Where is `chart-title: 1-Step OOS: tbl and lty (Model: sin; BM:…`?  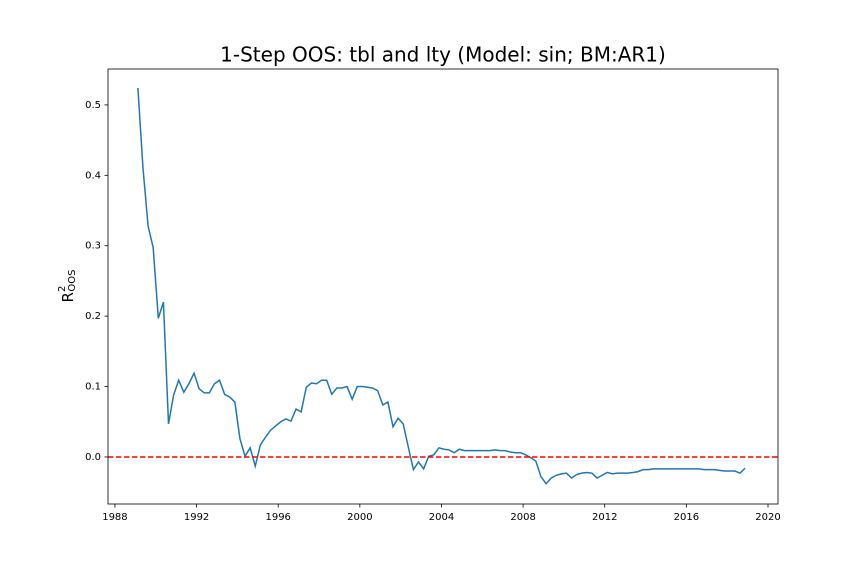 chart-title: 1-Step OOS: tbl and lty (Model: sin; BM:… is located at coordinates (443, 55).